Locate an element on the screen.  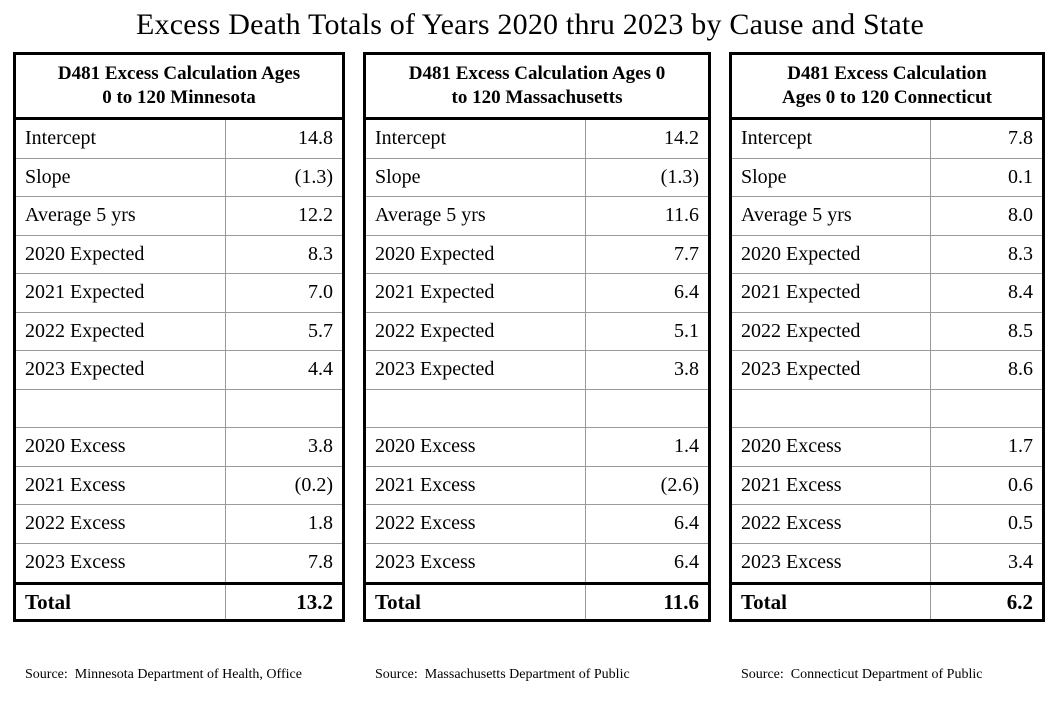
table-row: 2023 Excess 7.8 is located at coordinates (179, 562).